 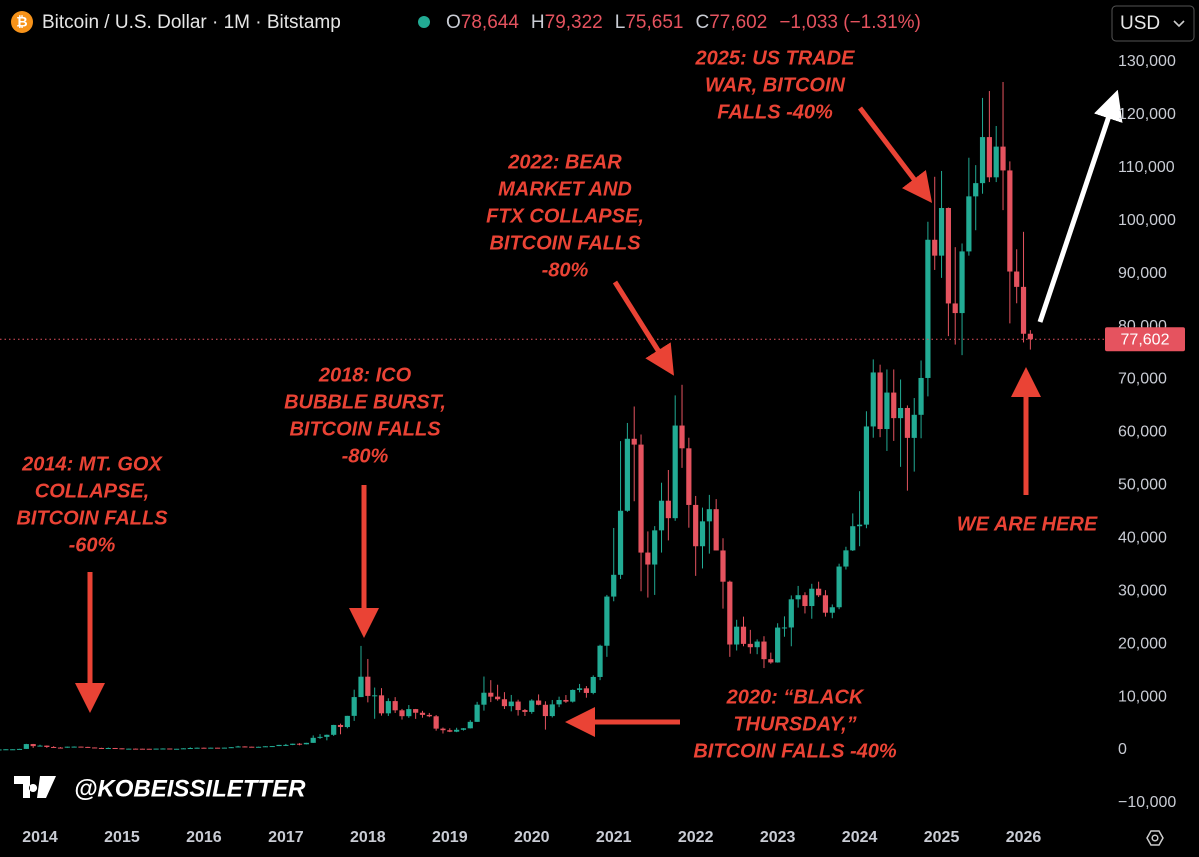 What do you see at coordinates (1146, 167) in the screenshot?
I see `y-tick-label: 110,000` at bounding box center [1146, 167].